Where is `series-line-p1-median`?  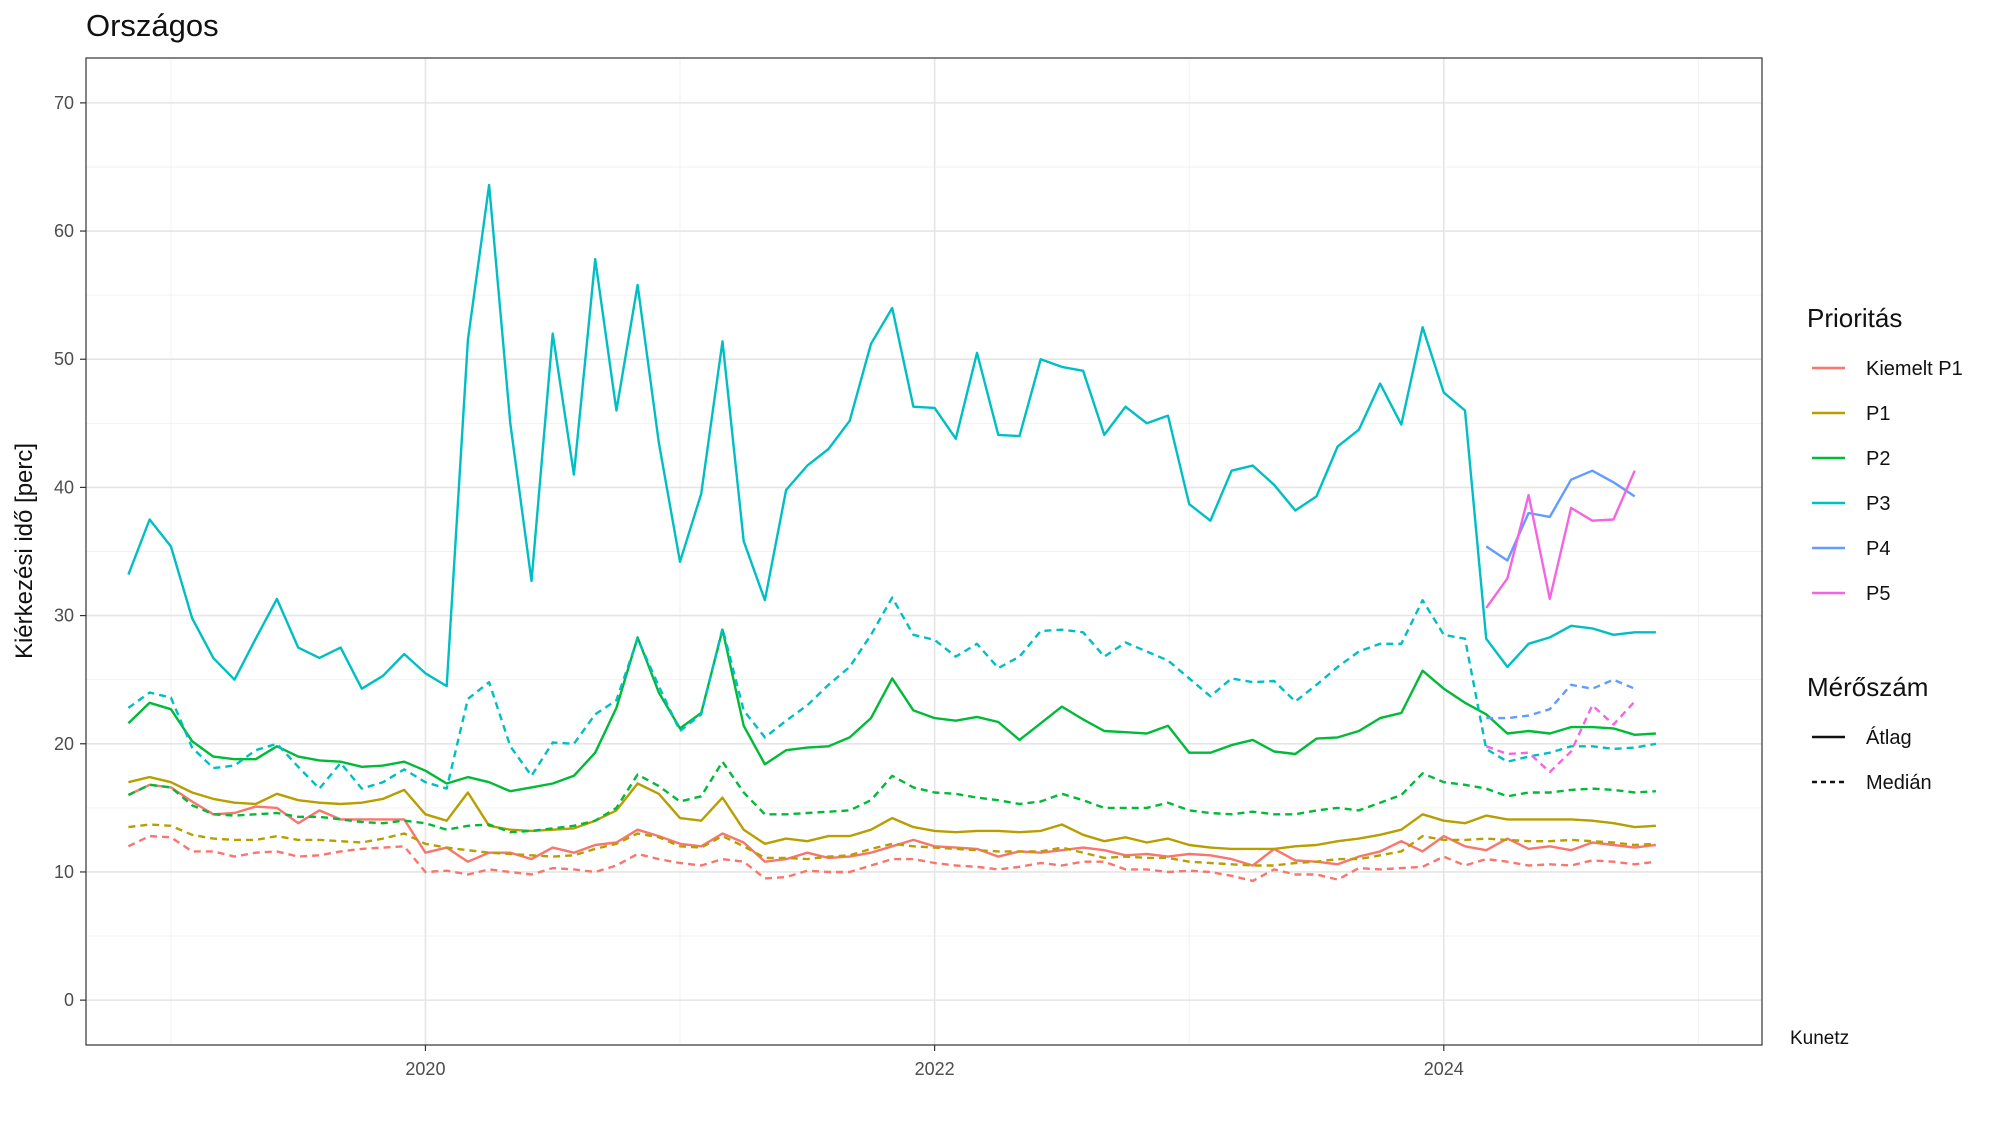
series-line-p1-median is located at coordinates (892, 845).